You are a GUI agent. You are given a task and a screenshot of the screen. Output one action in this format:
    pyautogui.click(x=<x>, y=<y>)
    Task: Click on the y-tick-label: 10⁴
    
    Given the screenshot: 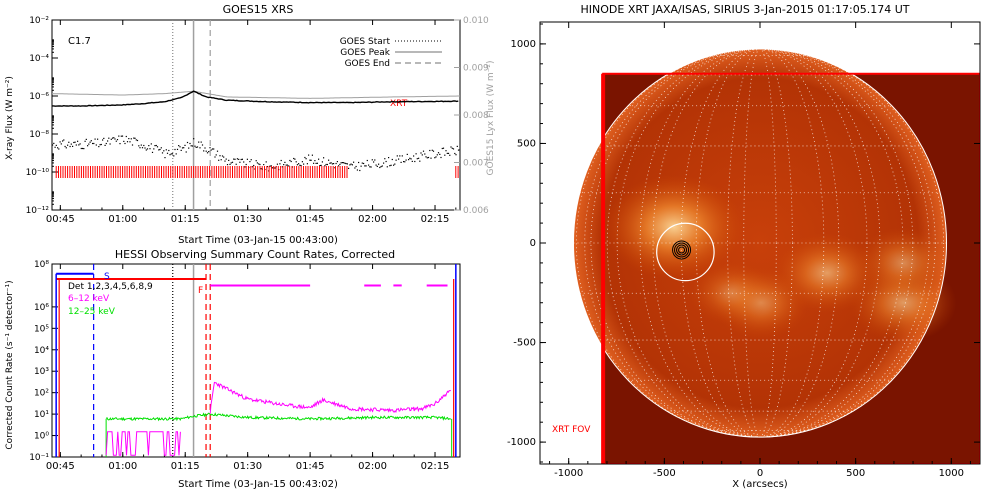 What is the action you would take?
    pyautogui.click(x=41, y=351)
    